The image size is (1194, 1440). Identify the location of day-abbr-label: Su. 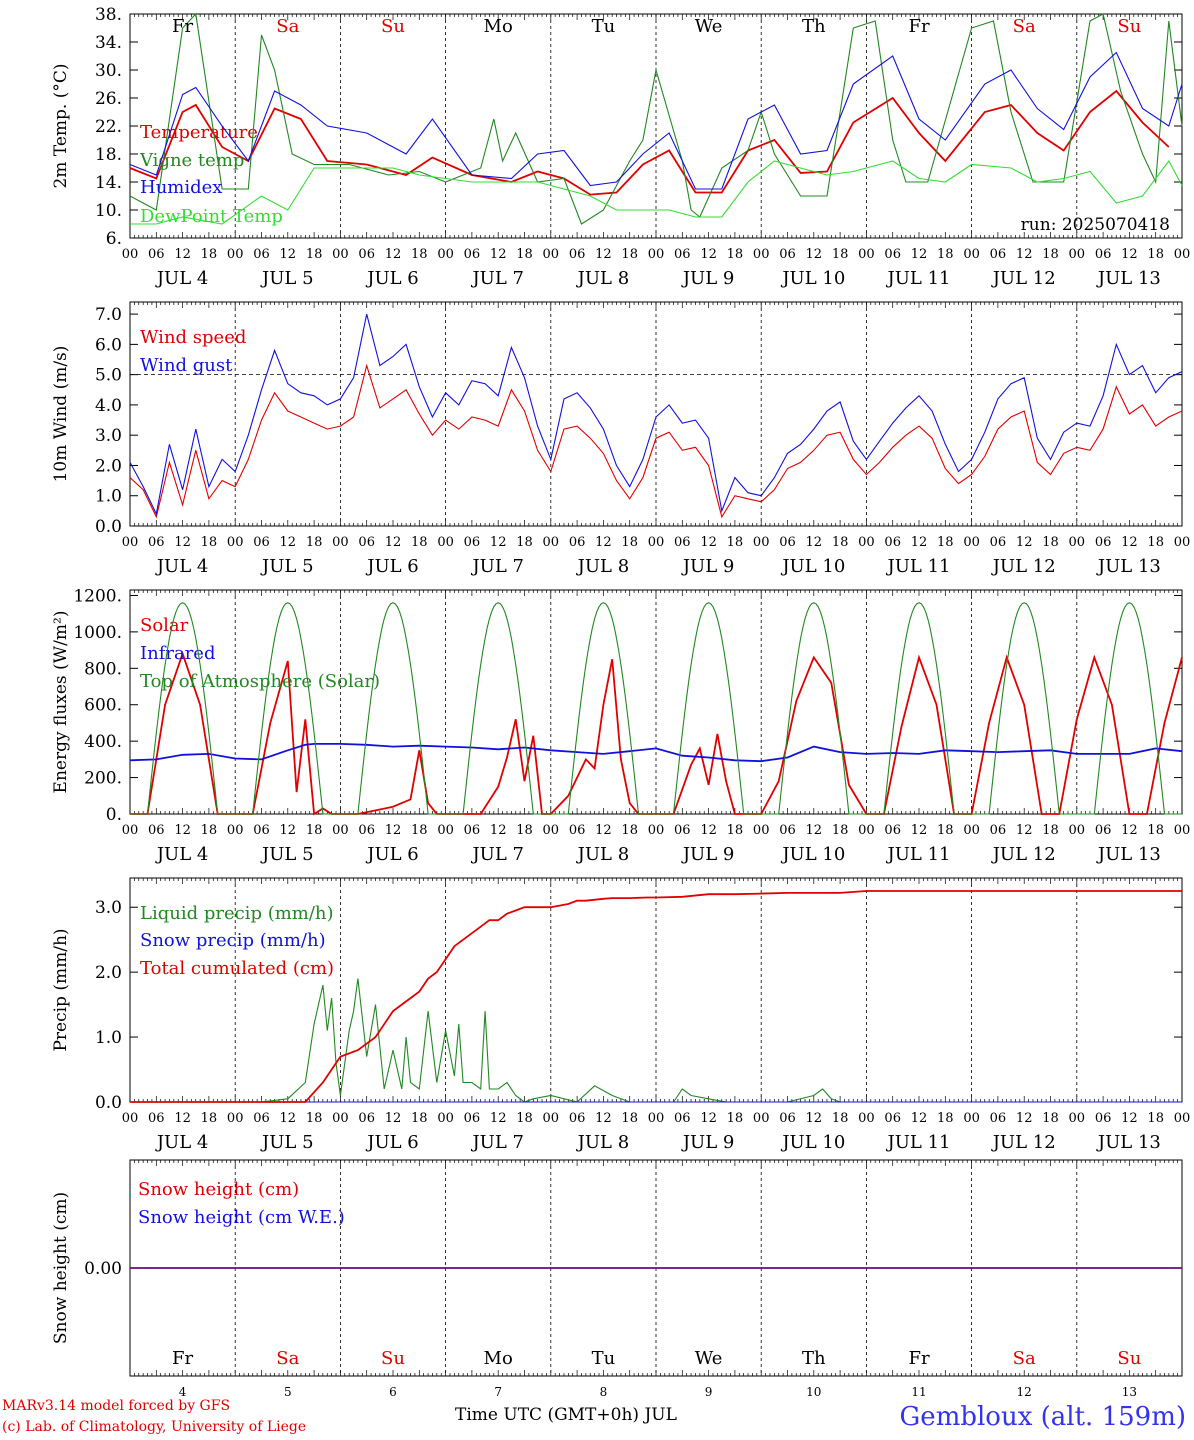
(1129, 1358).